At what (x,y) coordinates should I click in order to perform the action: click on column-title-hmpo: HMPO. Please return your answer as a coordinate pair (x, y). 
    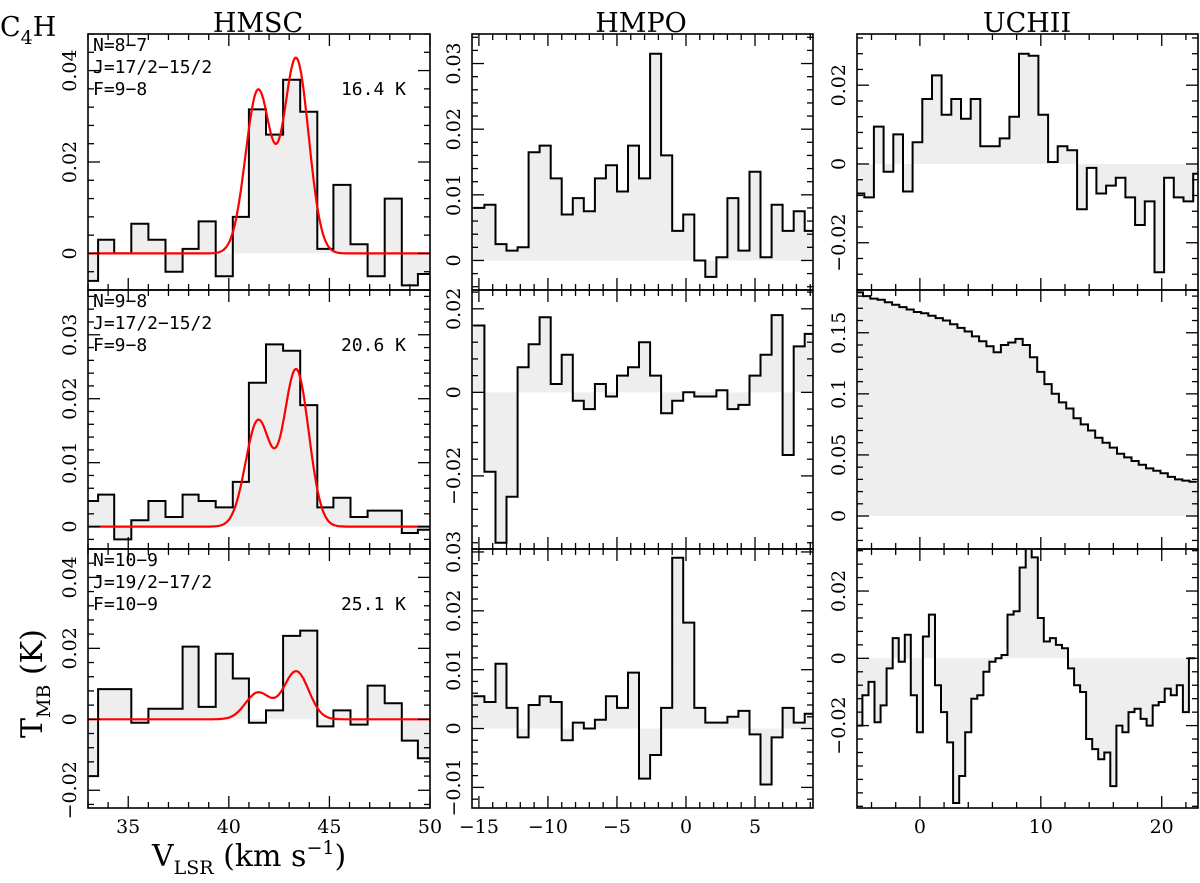
    Looking at the image, I should click on (641, 23).